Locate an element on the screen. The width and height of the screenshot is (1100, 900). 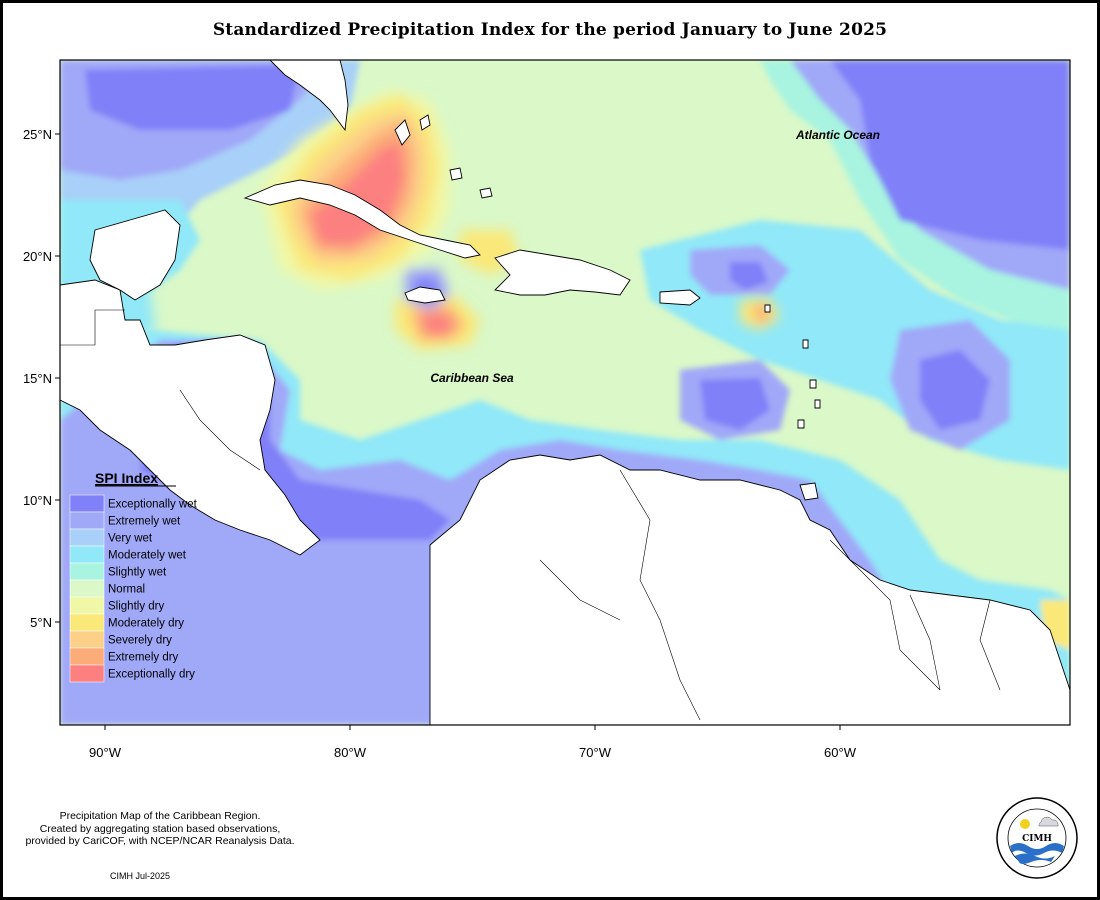
lat-label: 20°N is located at coordinates (37, 256).